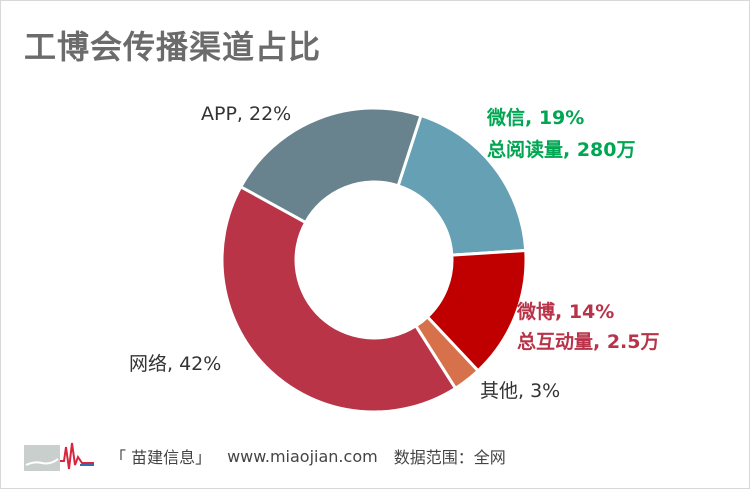 The image size is (750, 489). What do you see at coordinates (462, 185) in the screenshot?
I see `slice-微信` at bounding box center [462, 185].